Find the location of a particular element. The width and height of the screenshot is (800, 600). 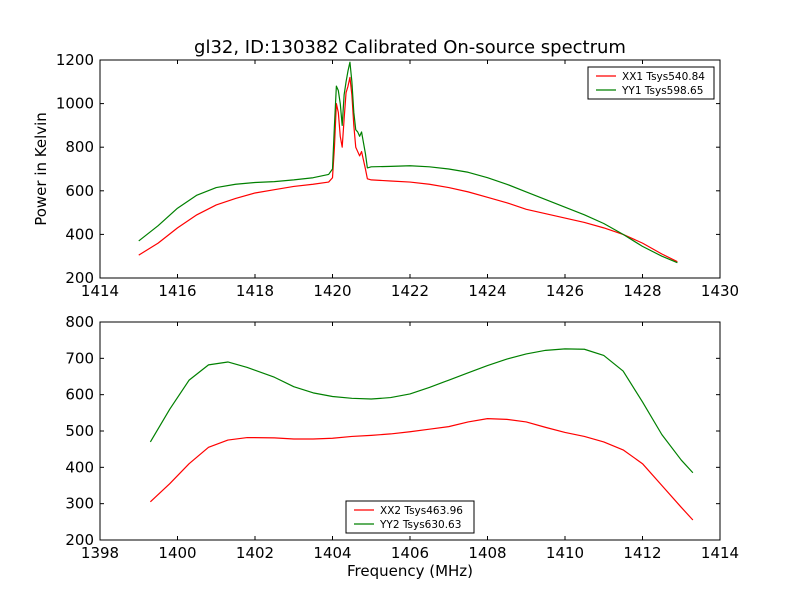

y-tick-label-2-3: 500 is located at coordinates (79, 431).